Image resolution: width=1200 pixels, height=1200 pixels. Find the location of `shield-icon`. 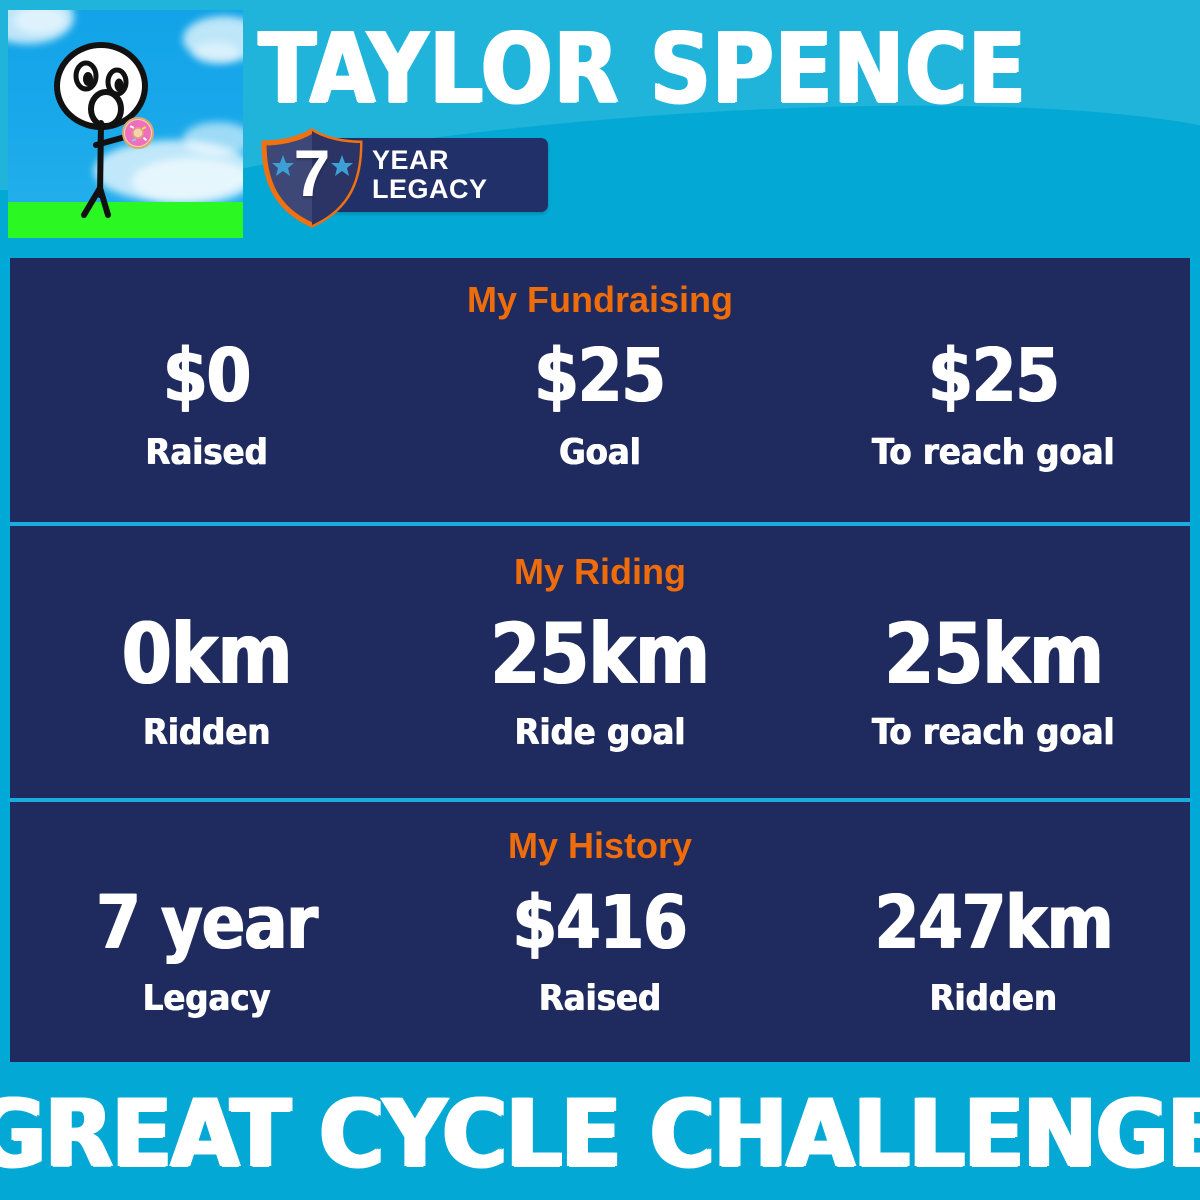

shield-icon is located at coordinates (312, 178).